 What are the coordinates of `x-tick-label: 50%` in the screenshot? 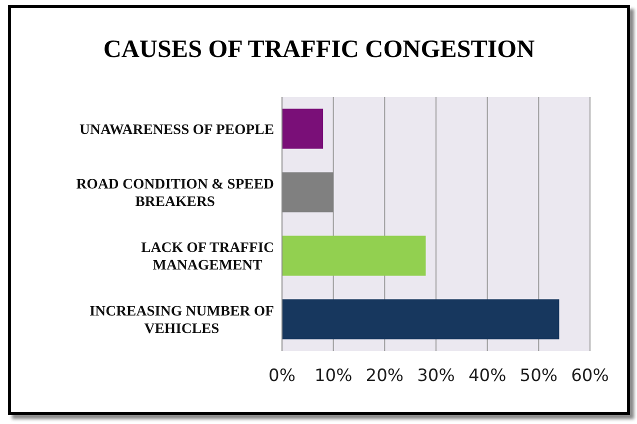 It's located at (539, 376).